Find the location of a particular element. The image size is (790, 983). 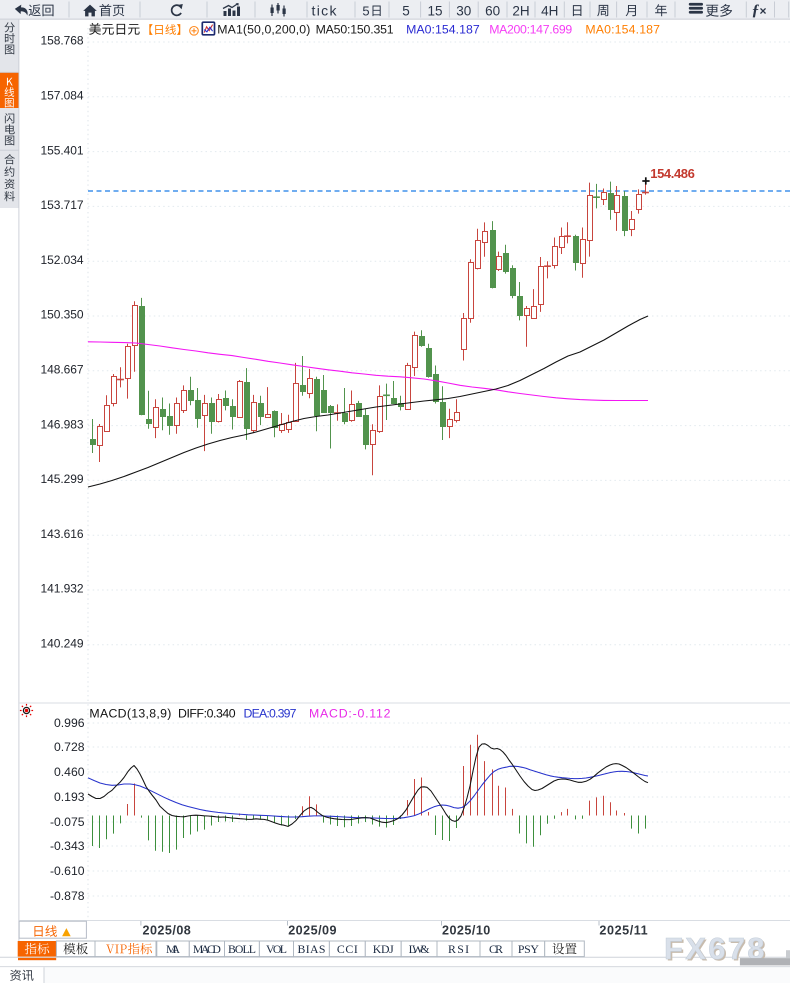

svg-text: 30 is located at coordinates (463, 10).